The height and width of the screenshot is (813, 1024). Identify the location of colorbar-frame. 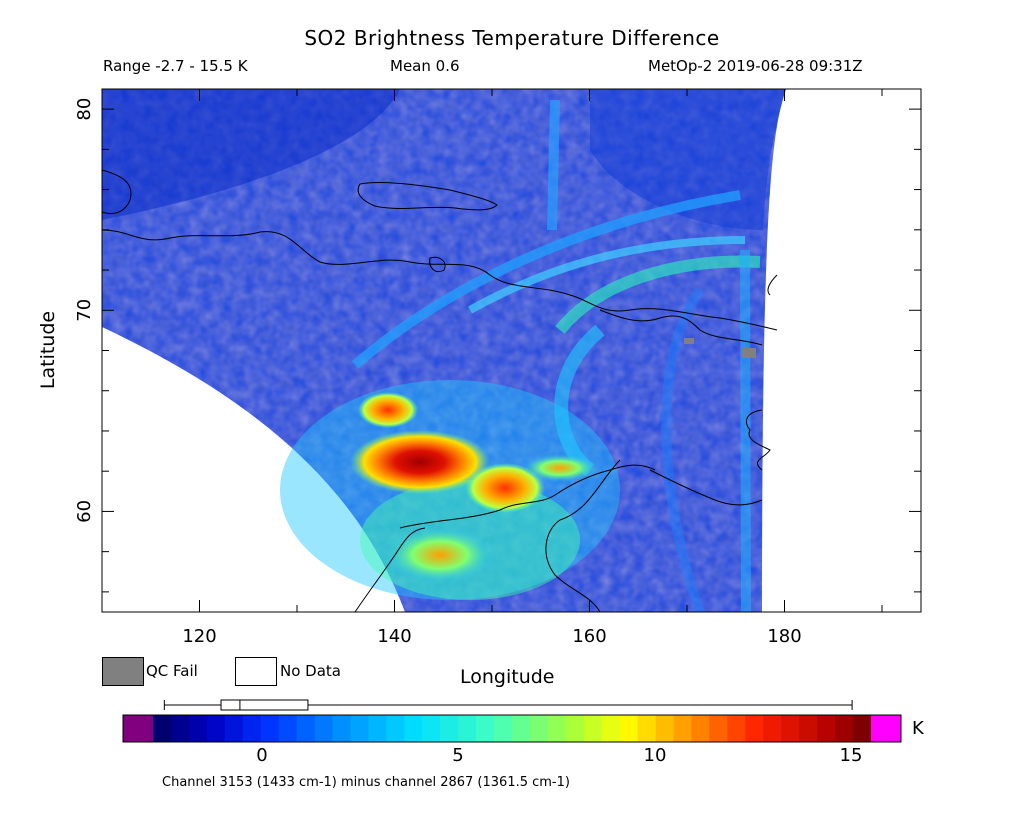
(512, 728).